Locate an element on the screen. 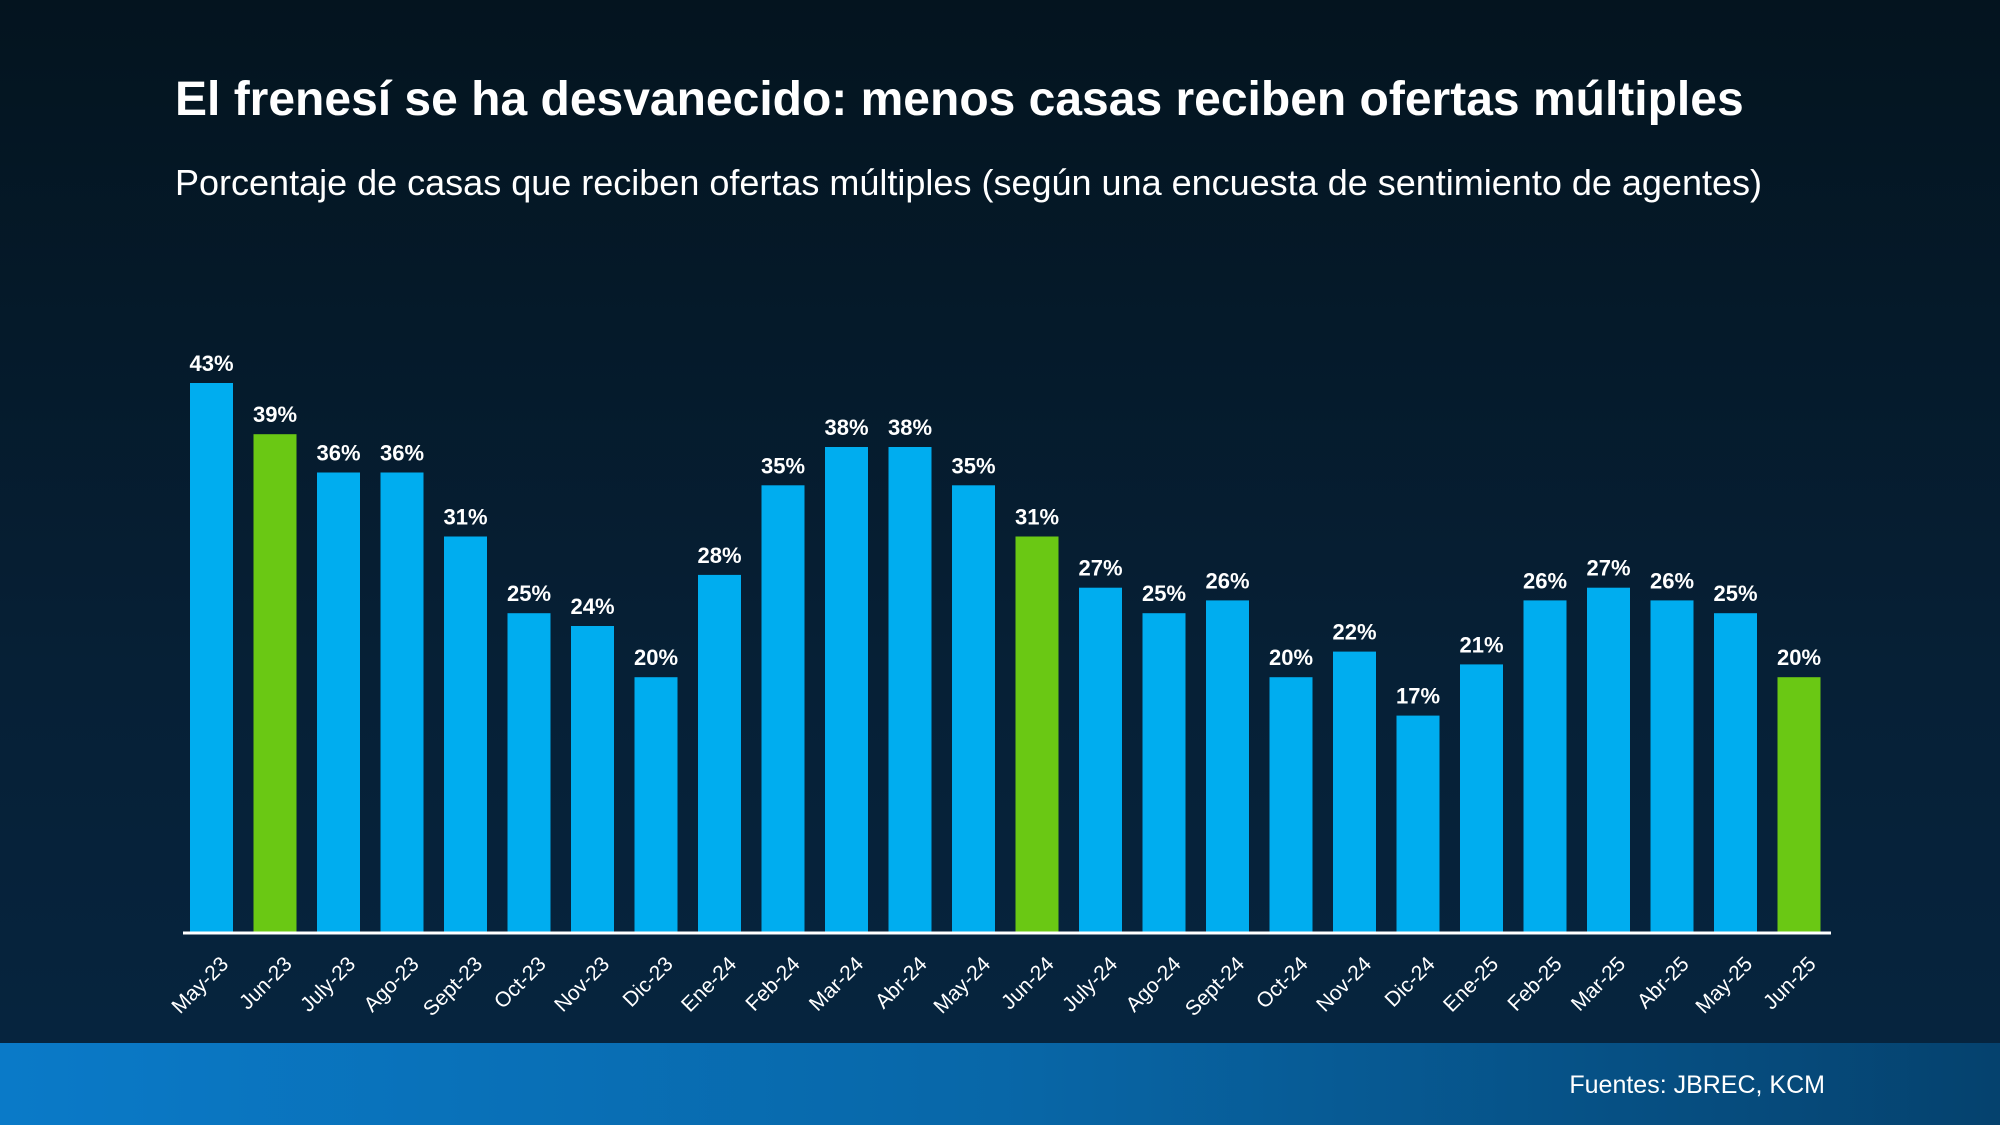 This screenshot has height=1125, width=2000. value-label-oct-24: 20% is located at coordinates (1291, 657).